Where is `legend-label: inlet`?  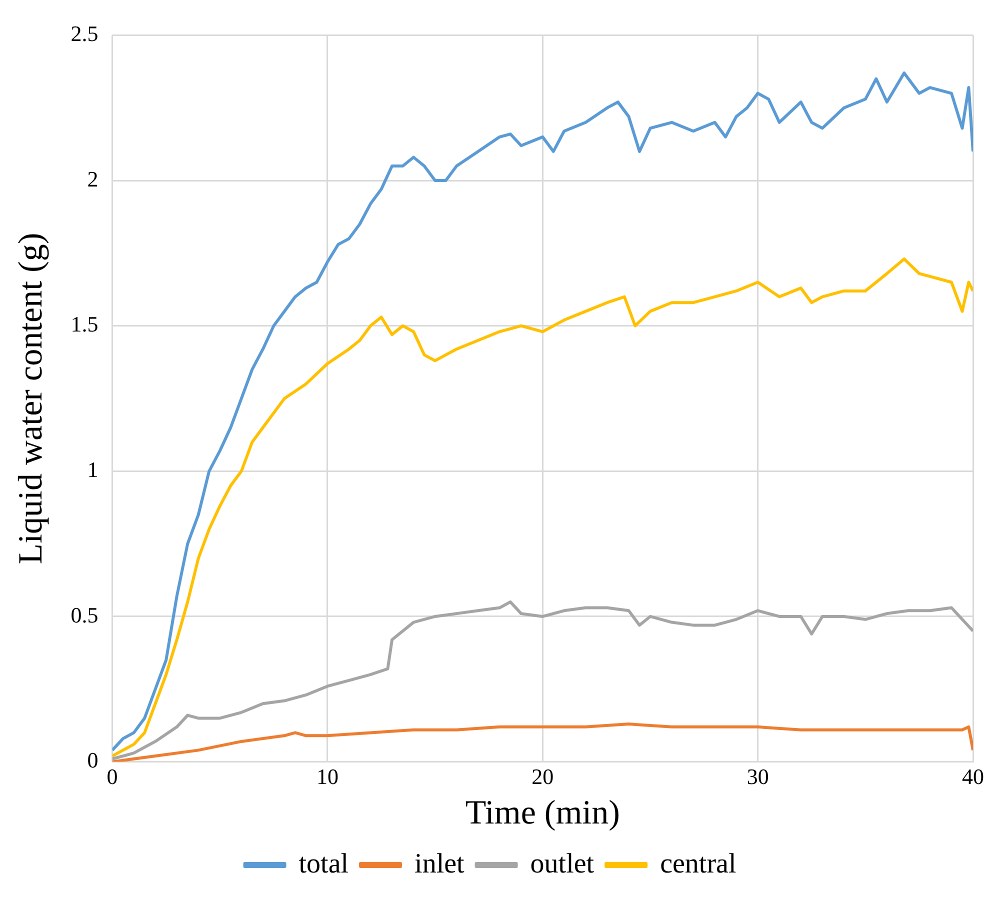
legend-label: inlet is located at coordinates (439, 864).